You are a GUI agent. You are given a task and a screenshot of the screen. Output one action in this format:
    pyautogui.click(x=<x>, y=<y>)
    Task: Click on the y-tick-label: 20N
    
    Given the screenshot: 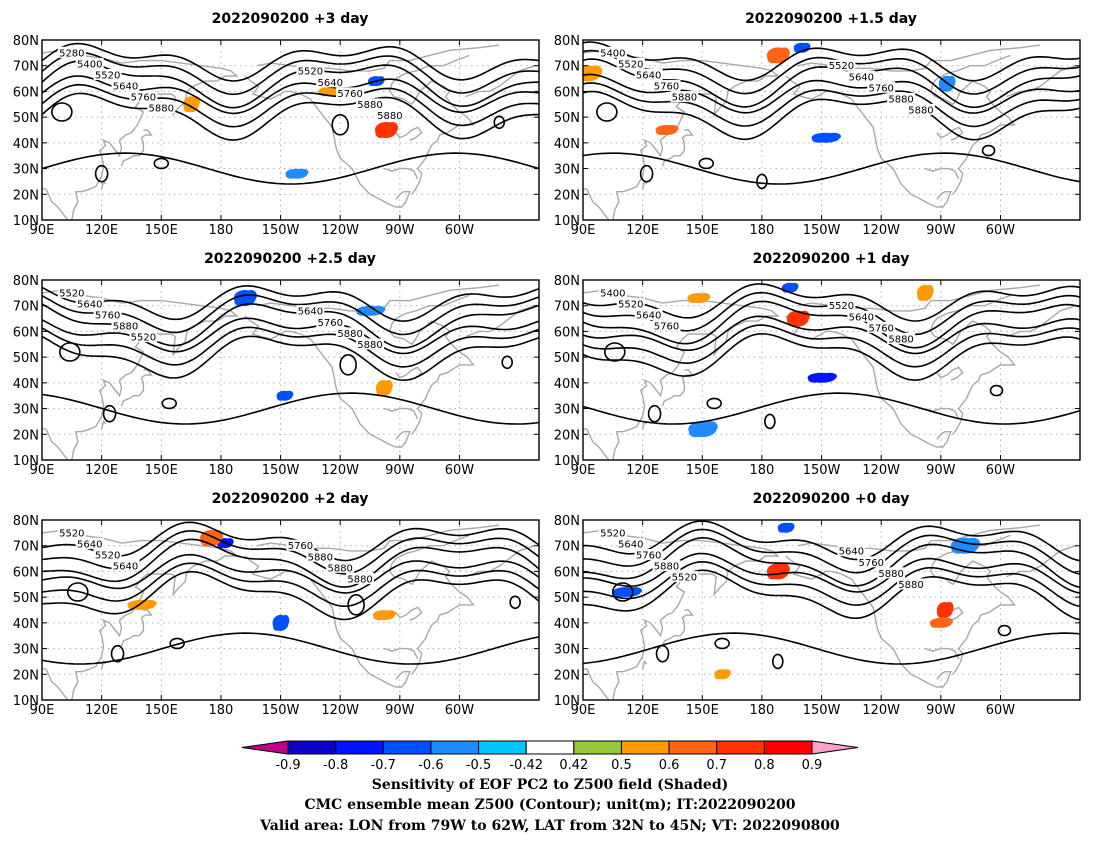 What is the action you would take?
    pyautogui.click(x=26, y=675)
    